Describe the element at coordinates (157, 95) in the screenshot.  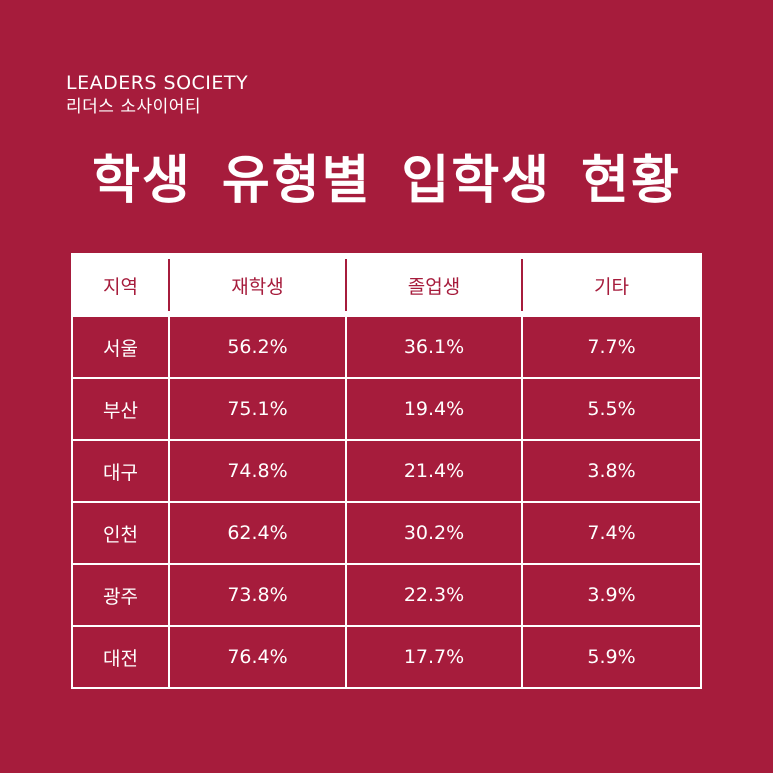
I see `brand-block: LEADERS SOCIETY 리더스 소사이어티` at that location.